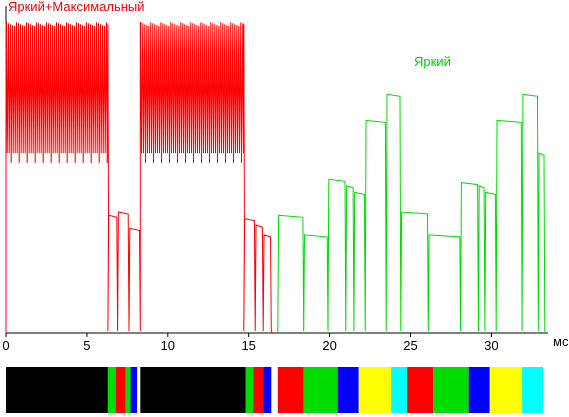  What do you see at coordinates (491, 345) in the screenshot?
I see `x-tick-label: 30` at bounding box center [491, 345].